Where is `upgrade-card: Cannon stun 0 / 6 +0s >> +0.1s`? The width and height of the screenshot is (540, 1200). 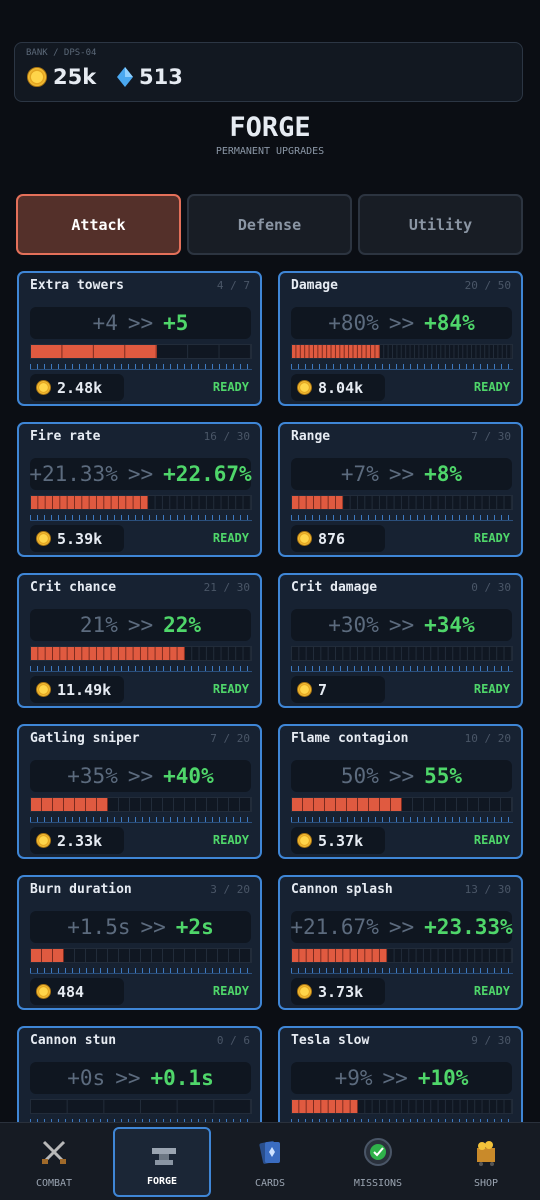 upgrade-card: Cannon stun 0 / 6 +0s >> +0.1s is located at coordinates (139, 1074).